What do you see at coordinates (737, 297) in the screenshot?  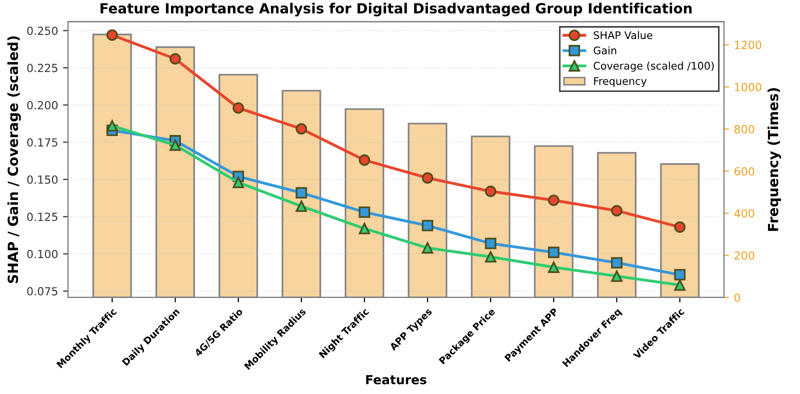 I see `y2-tick-label: 0` at bounding box center [737, 297].